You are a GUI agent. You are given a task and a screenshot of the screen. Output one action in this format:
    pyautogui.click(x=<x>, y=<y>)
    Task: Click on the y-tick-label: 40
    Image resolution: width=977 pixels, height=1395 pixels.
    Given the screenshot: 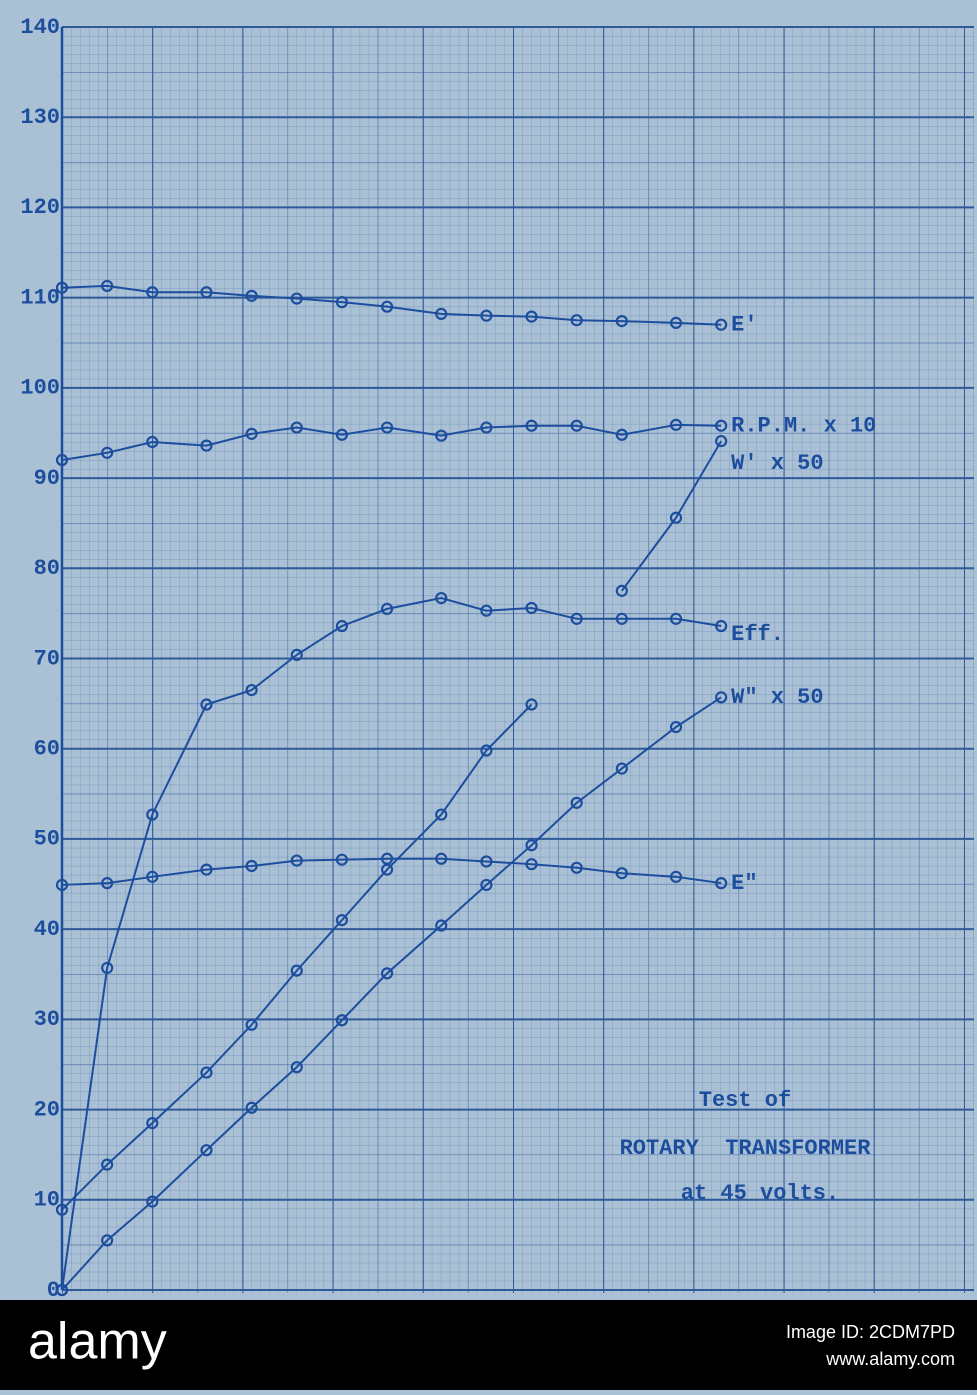 What is the action you would take?
    pyautogui.click(x=47, y=929)
    